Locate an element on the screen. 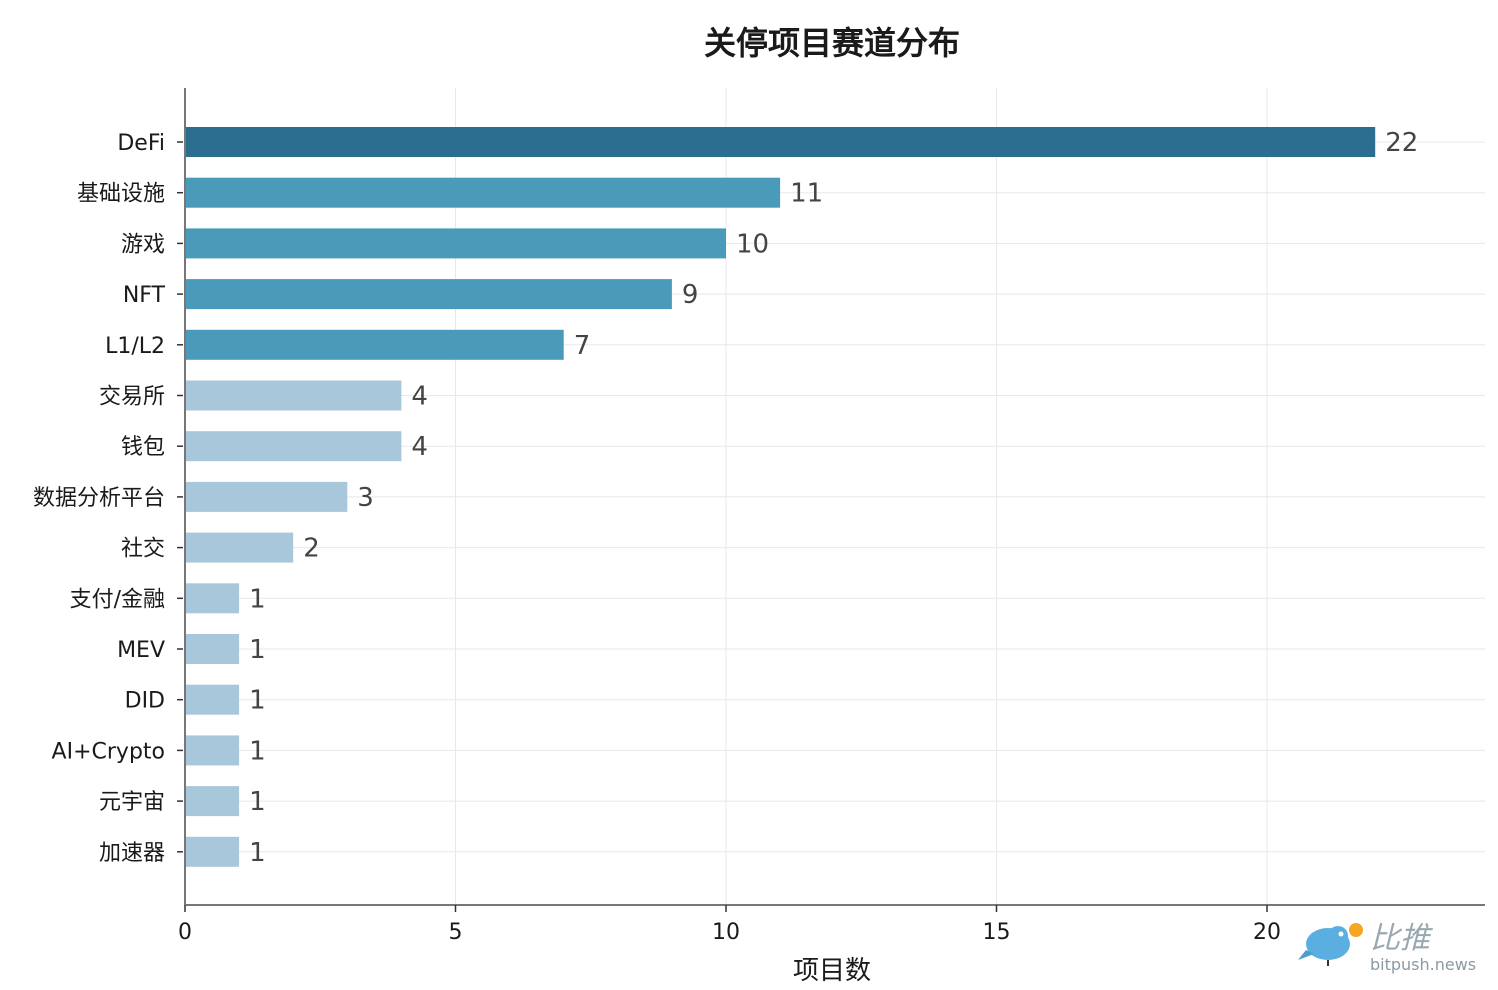 Image resolution: width=1498 pixels, height=990 pixels. value-label-3: 9 is located at coordinates (690, 295).